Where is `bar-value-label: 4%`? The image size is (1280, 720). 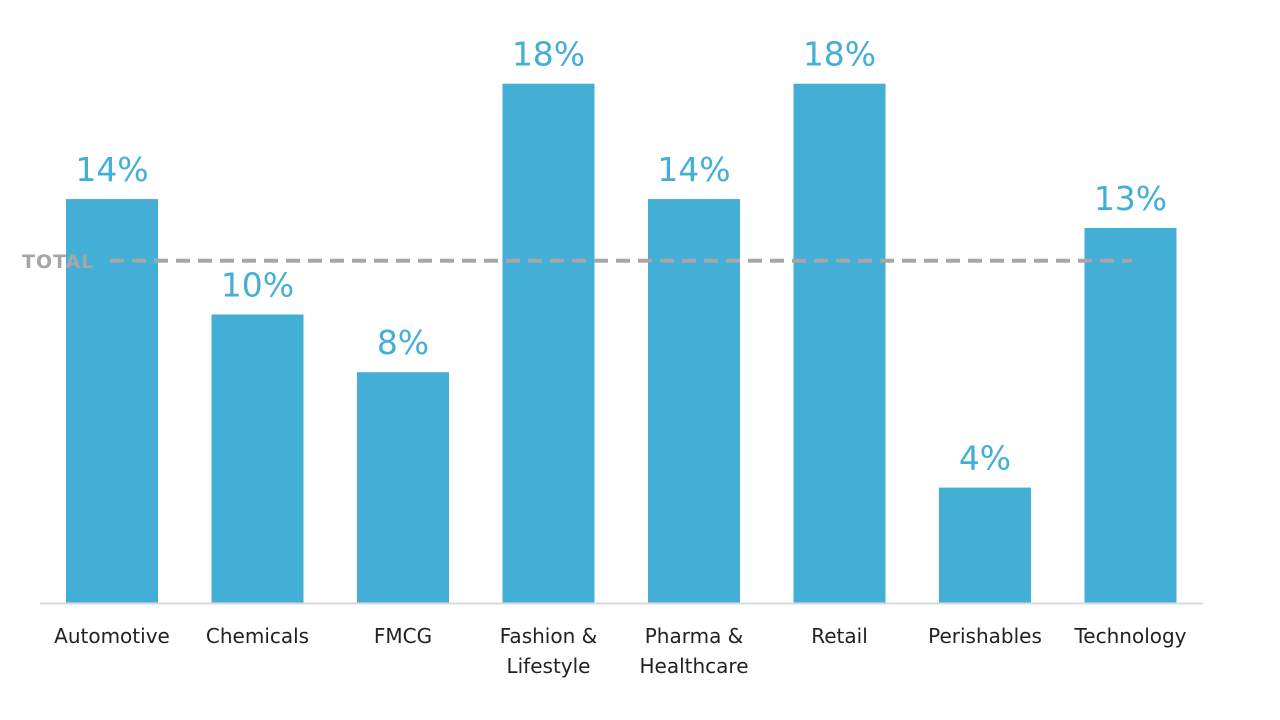 bar-value-label: 4% is located at coordinates (985, 458).